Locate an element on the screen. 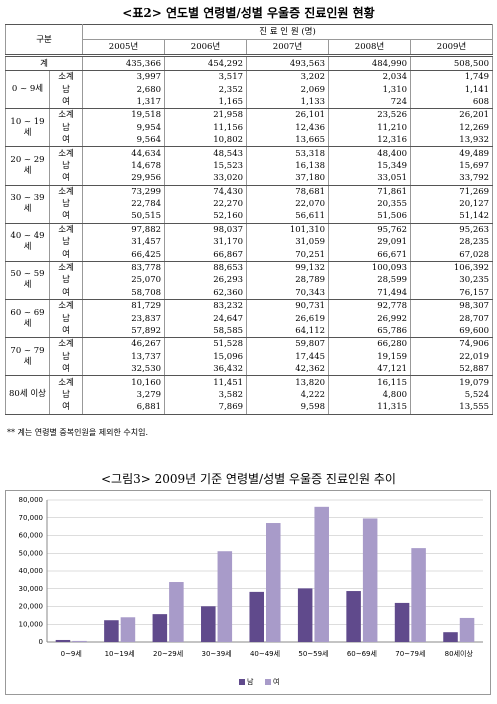 Image resolution: width=497 pixels, height=704 pixels. year-header: 2006년 is located at coordinates (206, 47).